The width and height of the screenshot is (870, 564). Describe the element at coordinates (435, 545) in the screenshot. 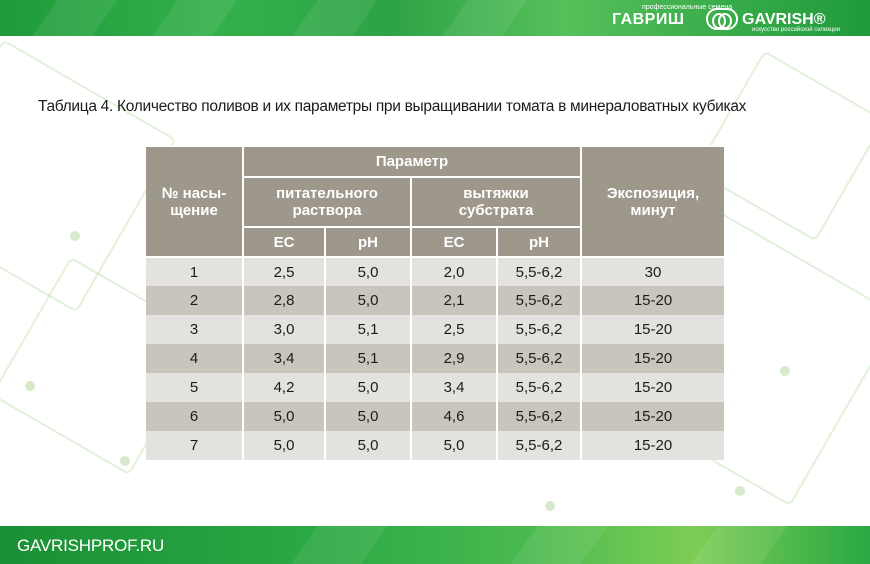

I see `bottom-banner` at that location.